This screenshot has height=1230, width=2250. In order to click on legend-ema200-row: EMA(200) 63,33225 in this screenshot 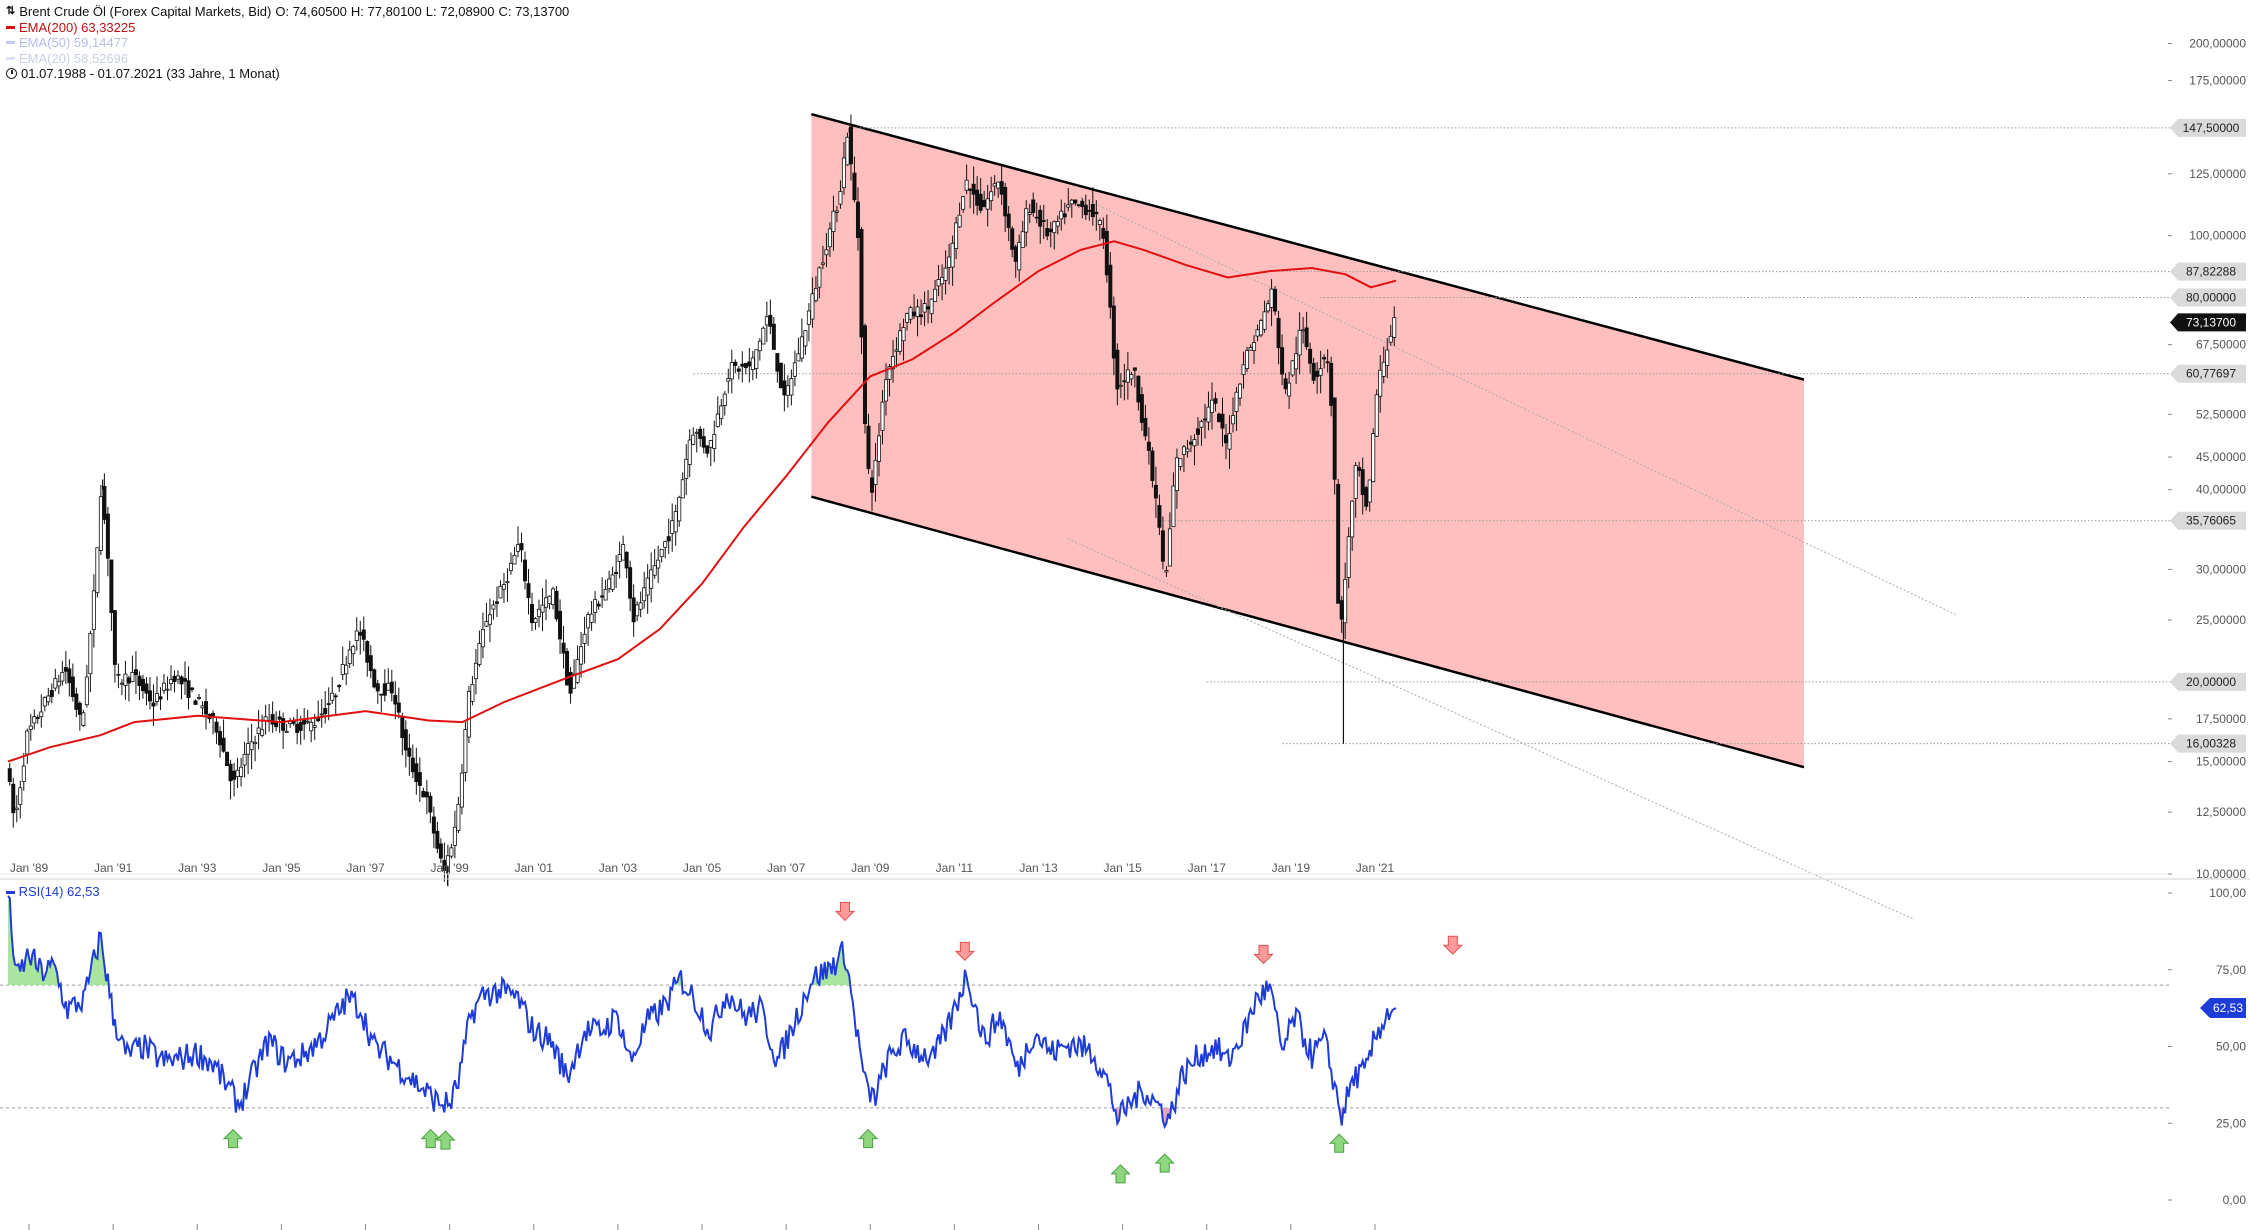, I will do `click(287, 28)`.